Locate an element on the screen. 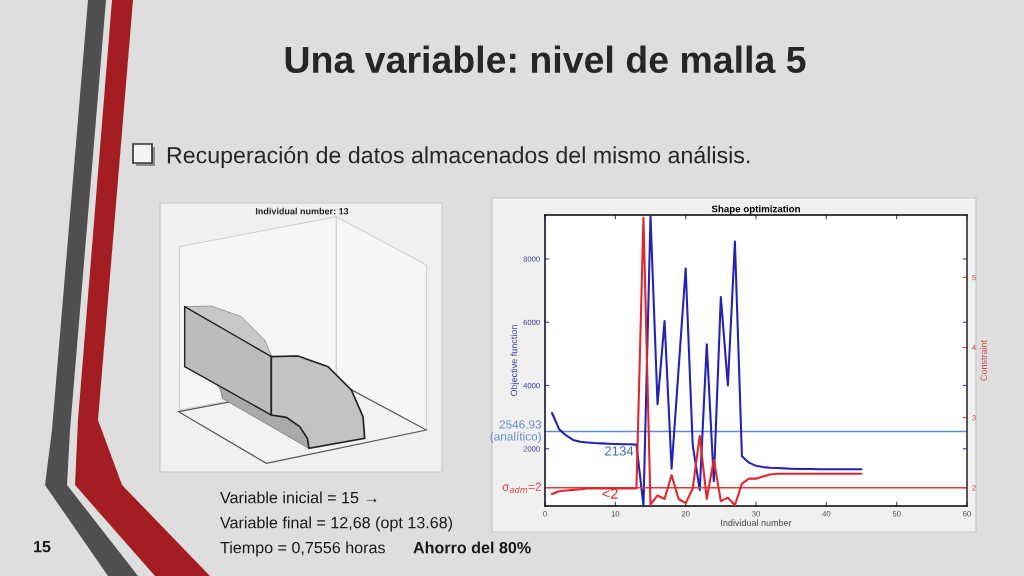  text: Individual number: 13 is located at coordinates (302, 211).